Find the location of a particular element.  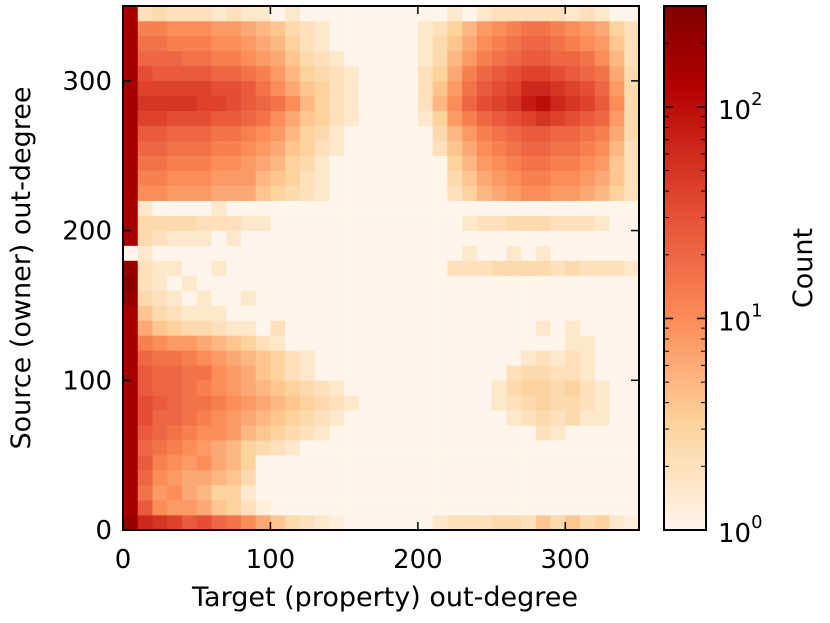

colorbar-tick-label: 101 is located at coordinates (740, 318).